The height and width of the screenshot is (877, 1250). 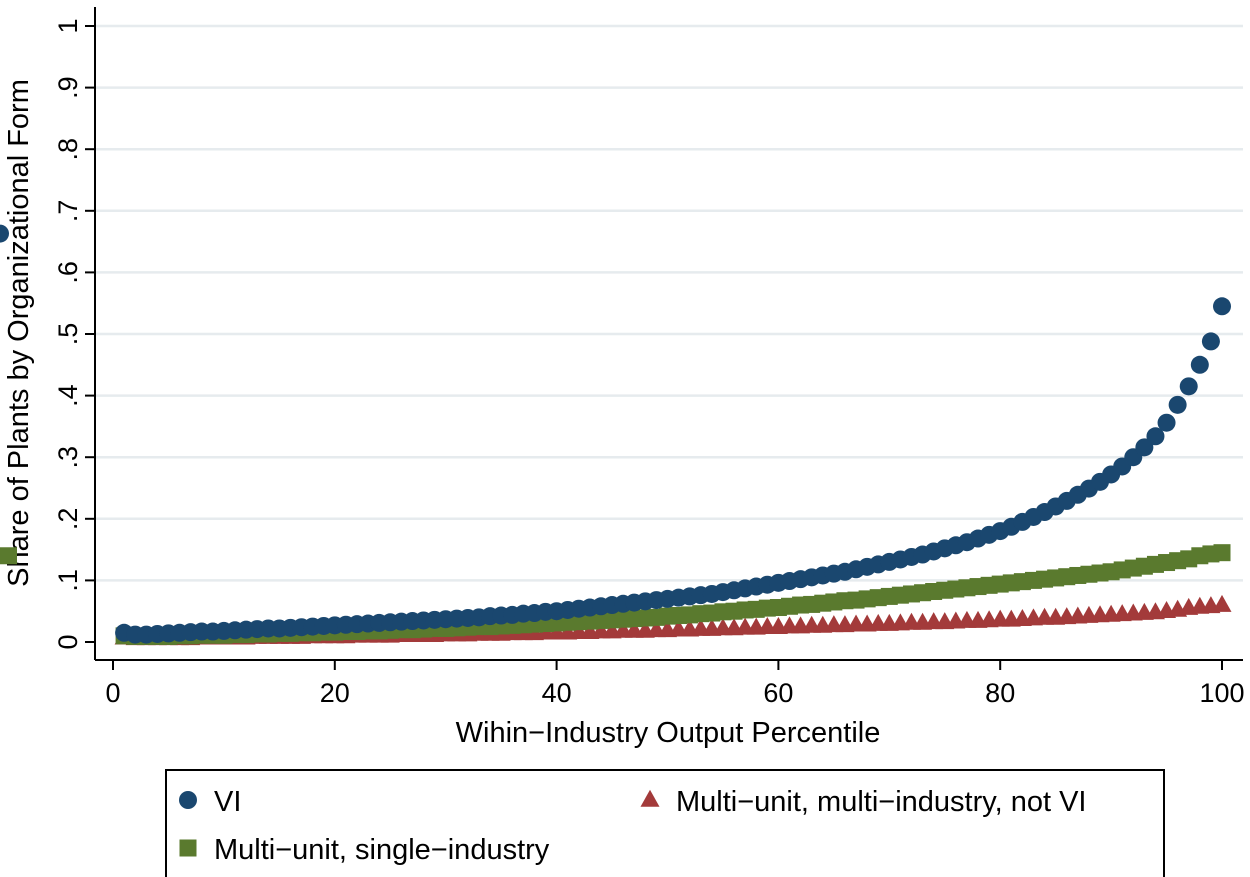 What do you see at coordinates (68, 641) in the screenshot?
I see `y-tick-label: 0` at bounding box center [68, 641].